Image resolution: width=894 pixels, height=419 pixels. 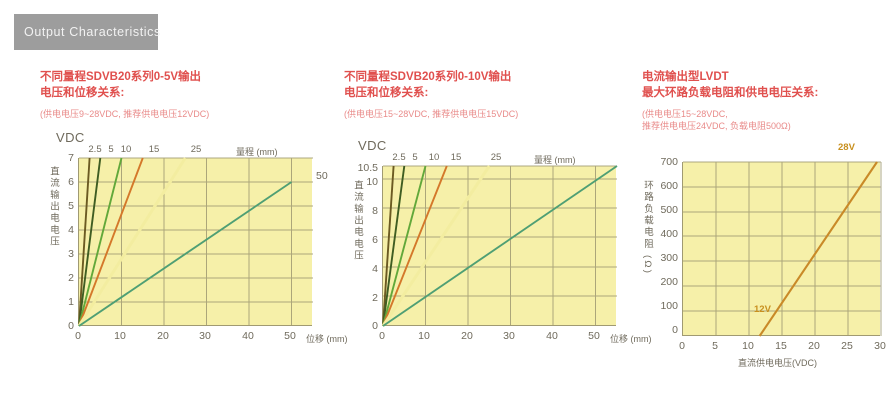 I want to click on panel-heading-line1: 不同量程SDVB20系列0-5V输出, so click(x=121, y=77).